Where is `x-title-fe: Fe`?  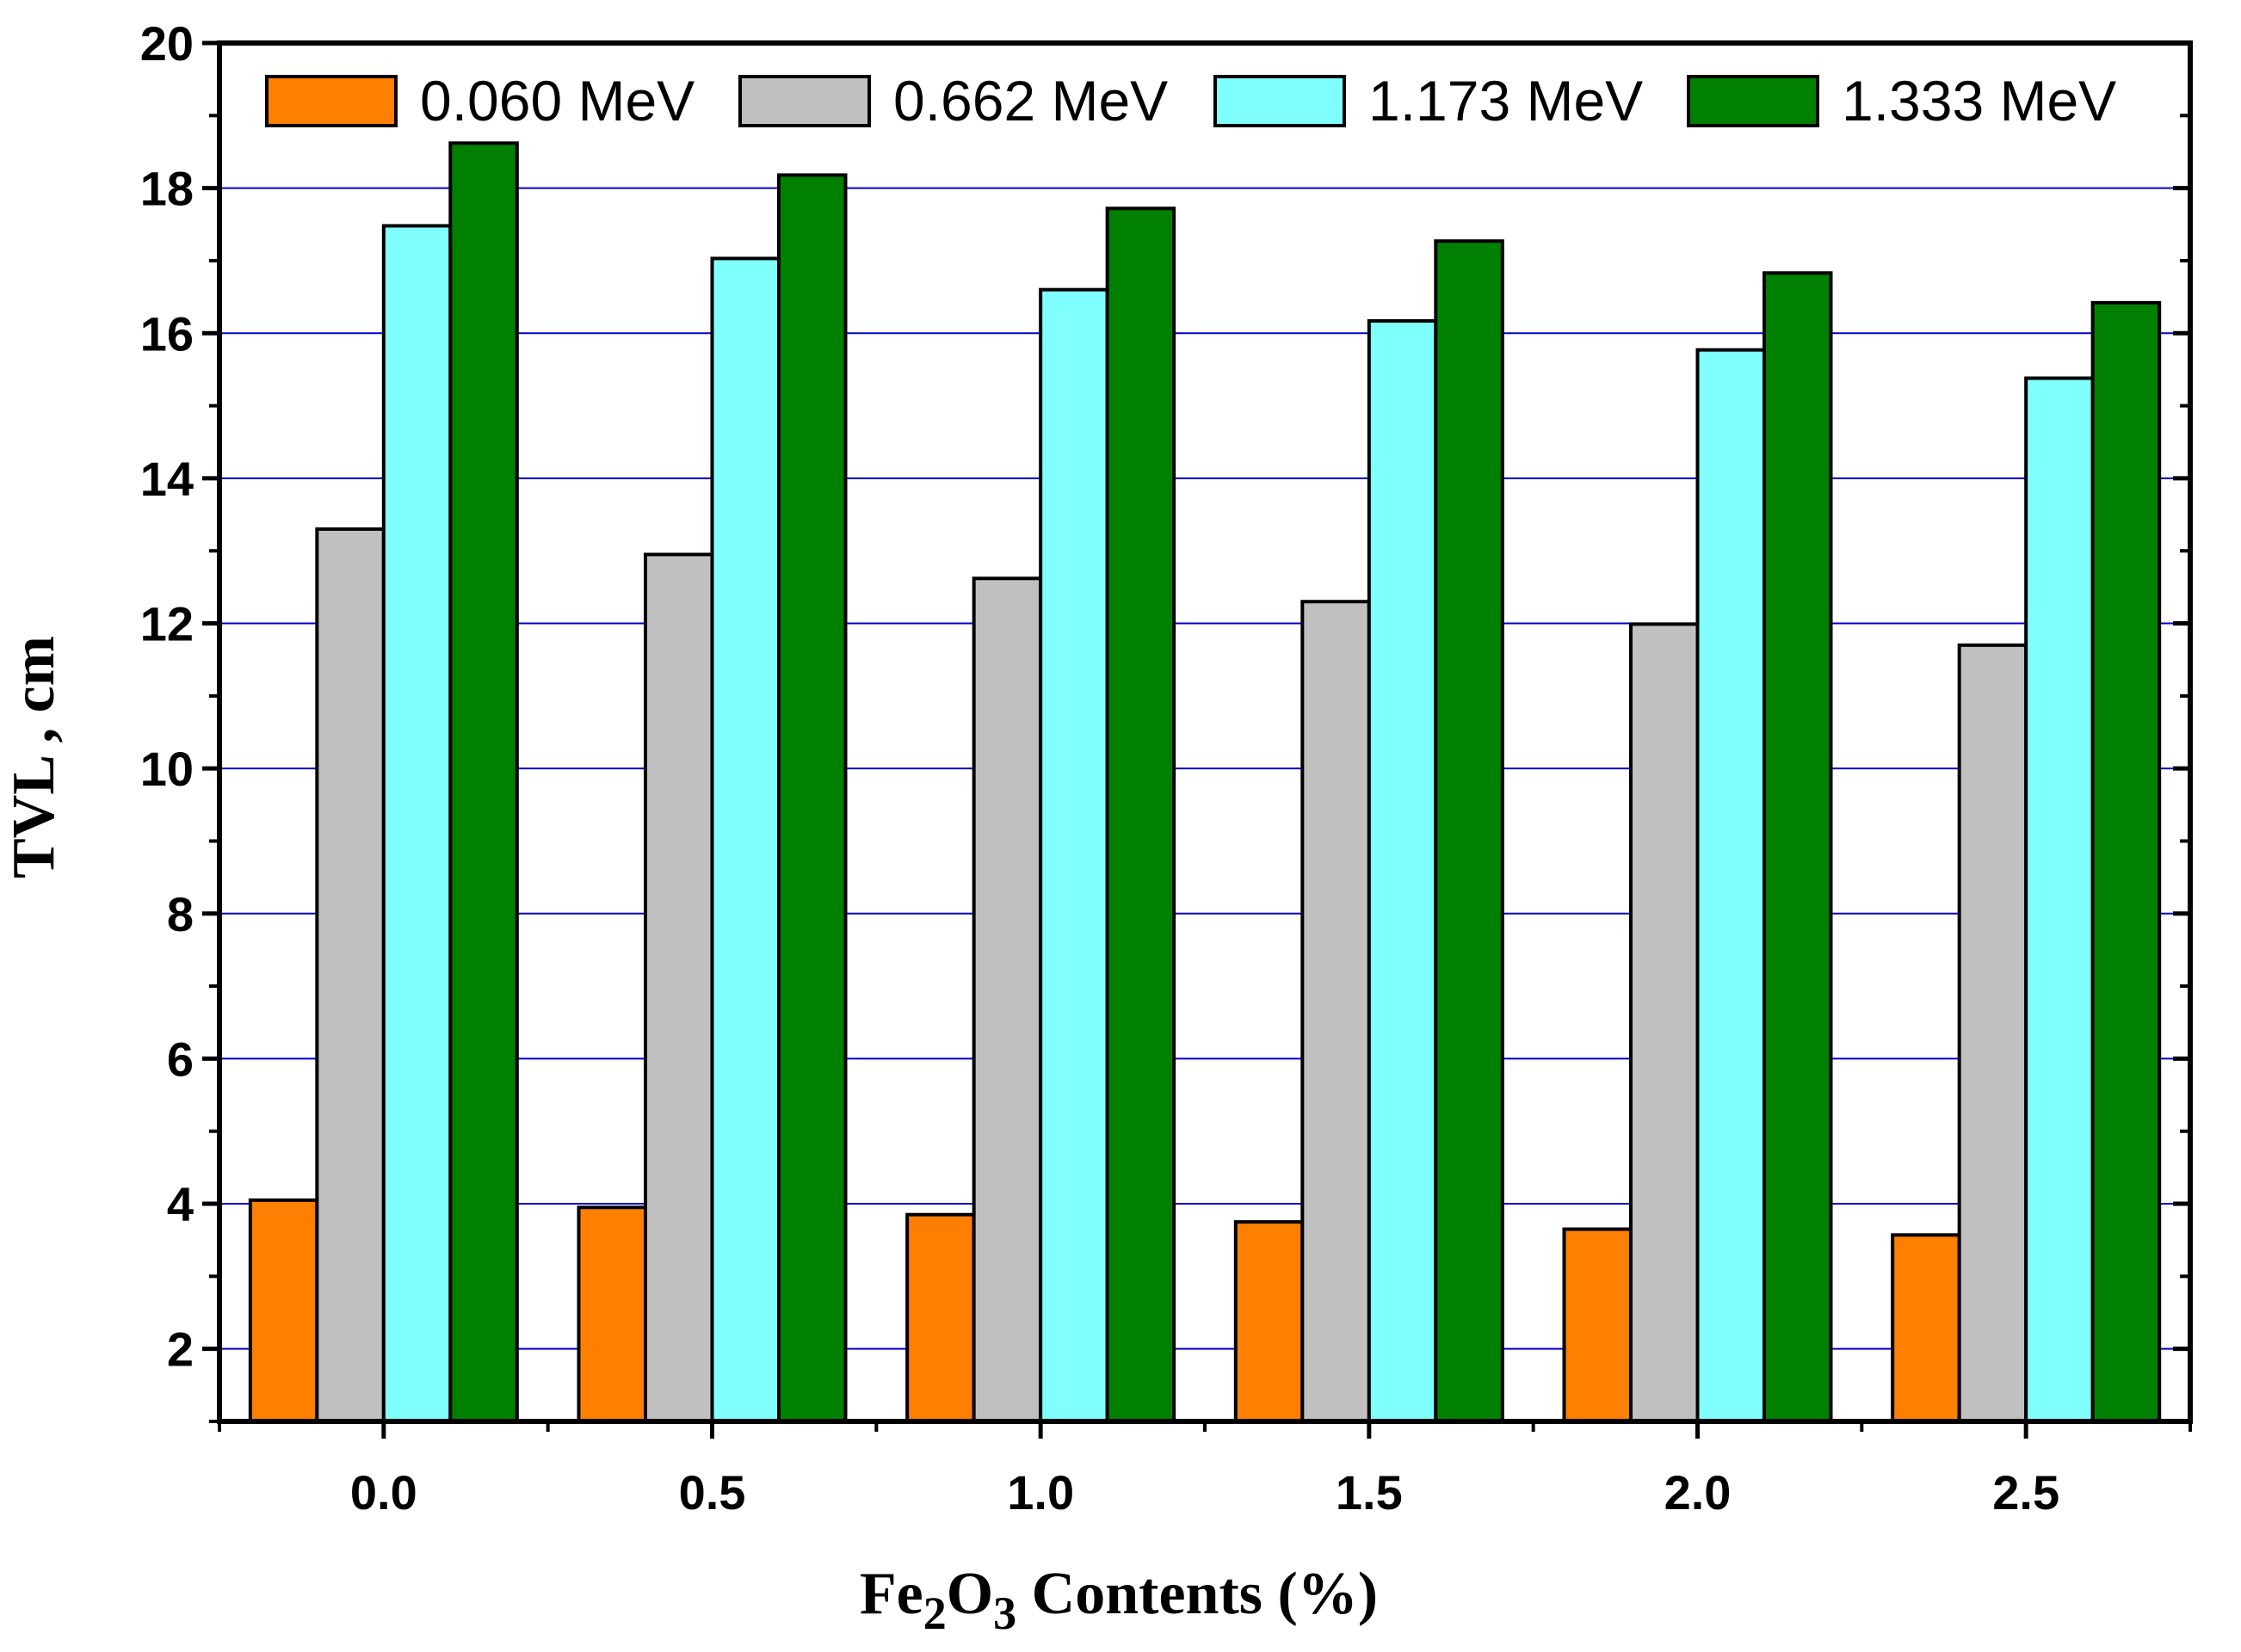 x-title-fe: Fe is located at coordinates (892, 1594).